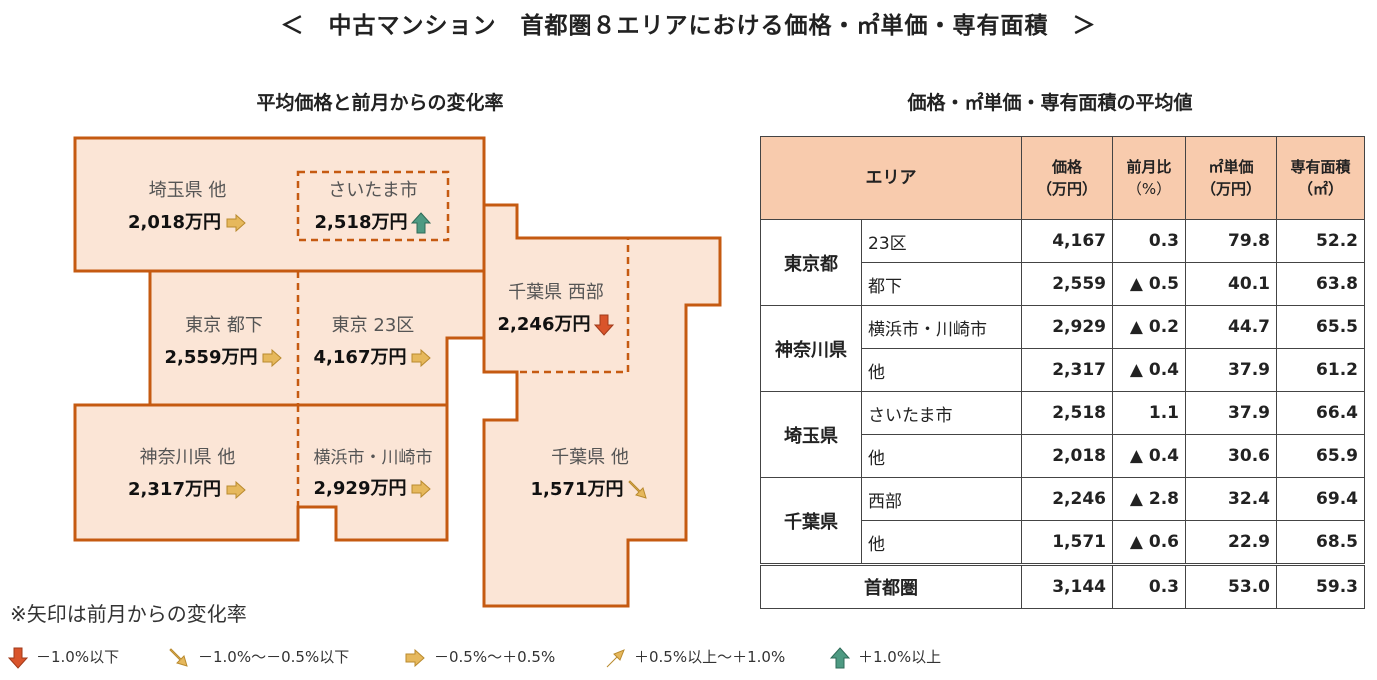  I want to click on area-price: 2,518万円, so click(361, 222).